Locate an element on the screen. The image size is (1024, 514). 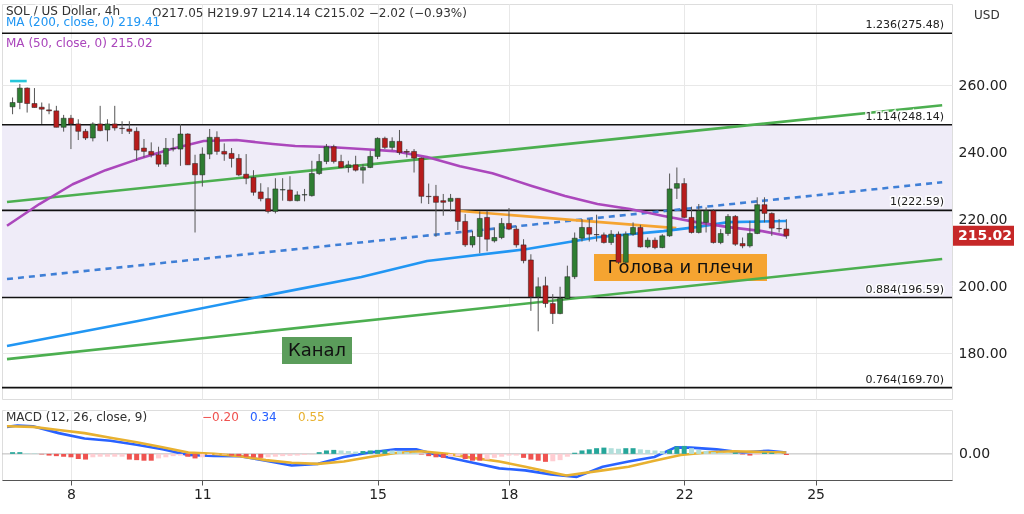
x-tick-label: 15 is located at coordinates (378, 493).